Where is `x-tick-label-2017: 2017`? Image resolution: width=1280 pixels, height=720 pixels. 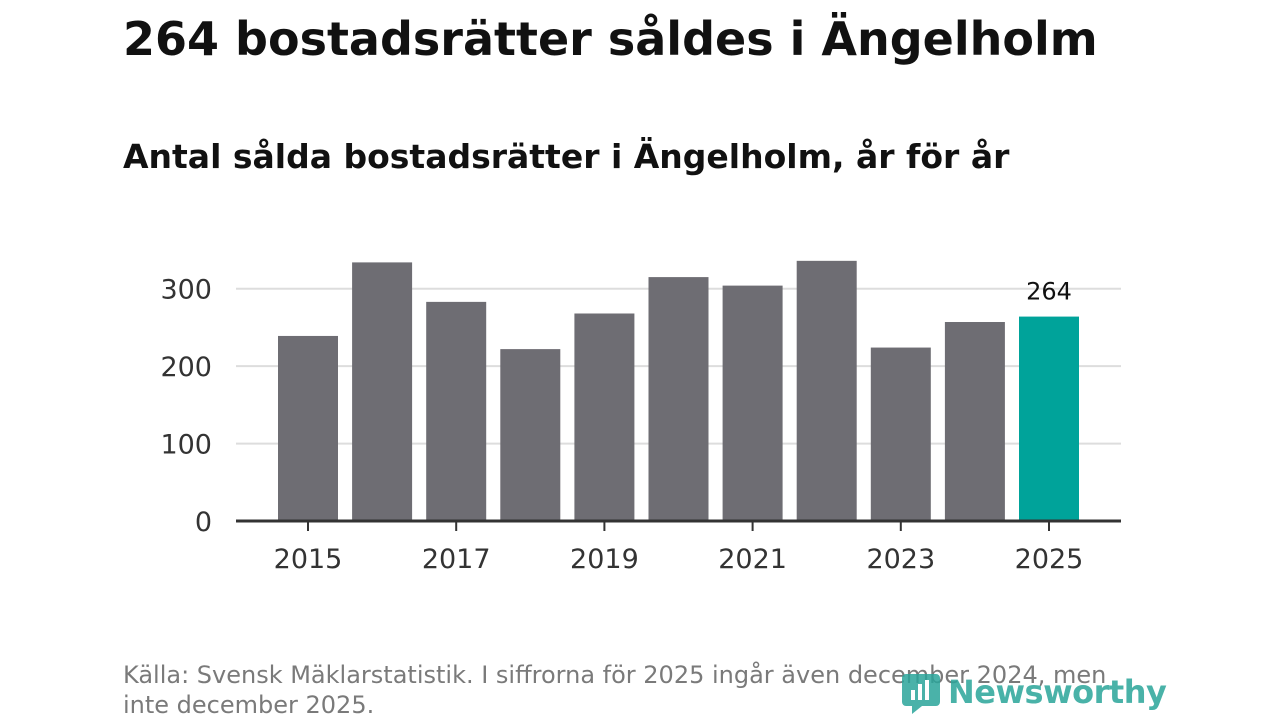 x-tick-label-2017: 2017 is located at coordinates (456, 559).